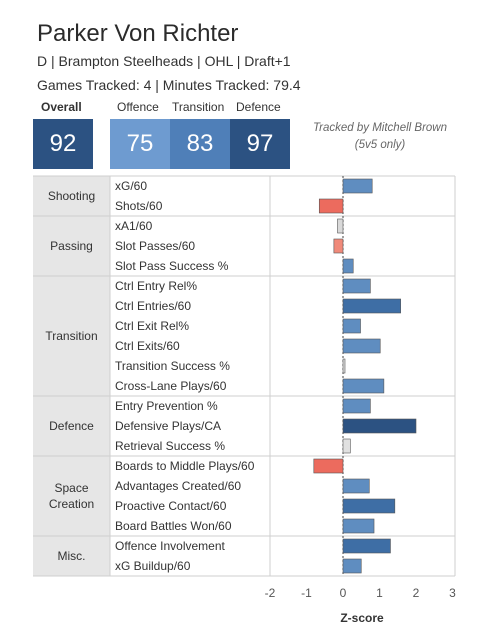 The image size is (496, 643). Describe the element at coordinates (61, 107) in the screenshot. I see `overall-label: Overall` at that location.